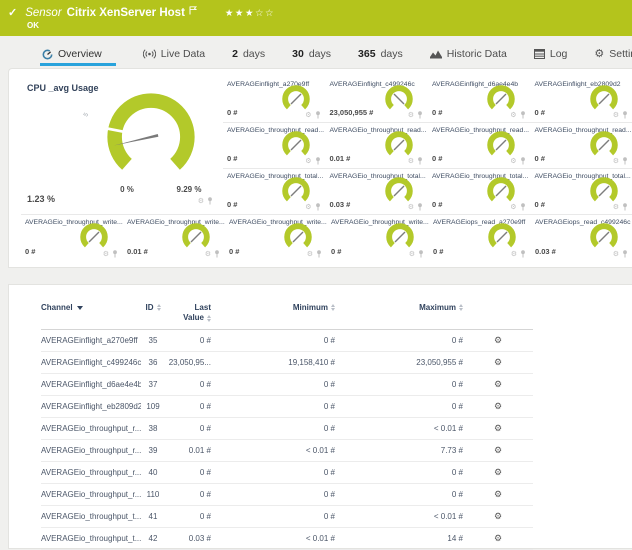  Describe the element at coordinates (91, 384) in the screenshot. I see `channel-link: AVERAGEinflight_d6ae4e4b` at that location.